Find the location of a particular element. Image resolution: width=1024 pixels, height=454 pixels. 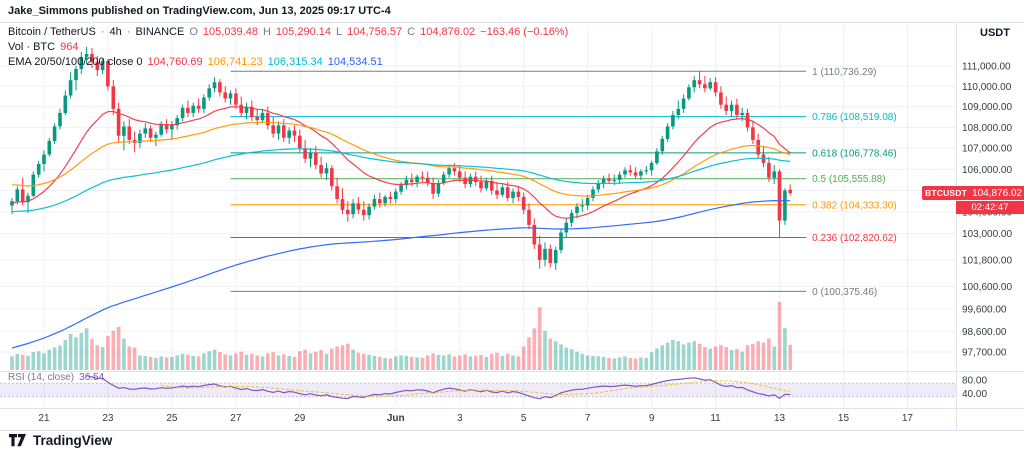

legend-segment: −163.46 (−0.16%) is located at coordinates (524, 32).